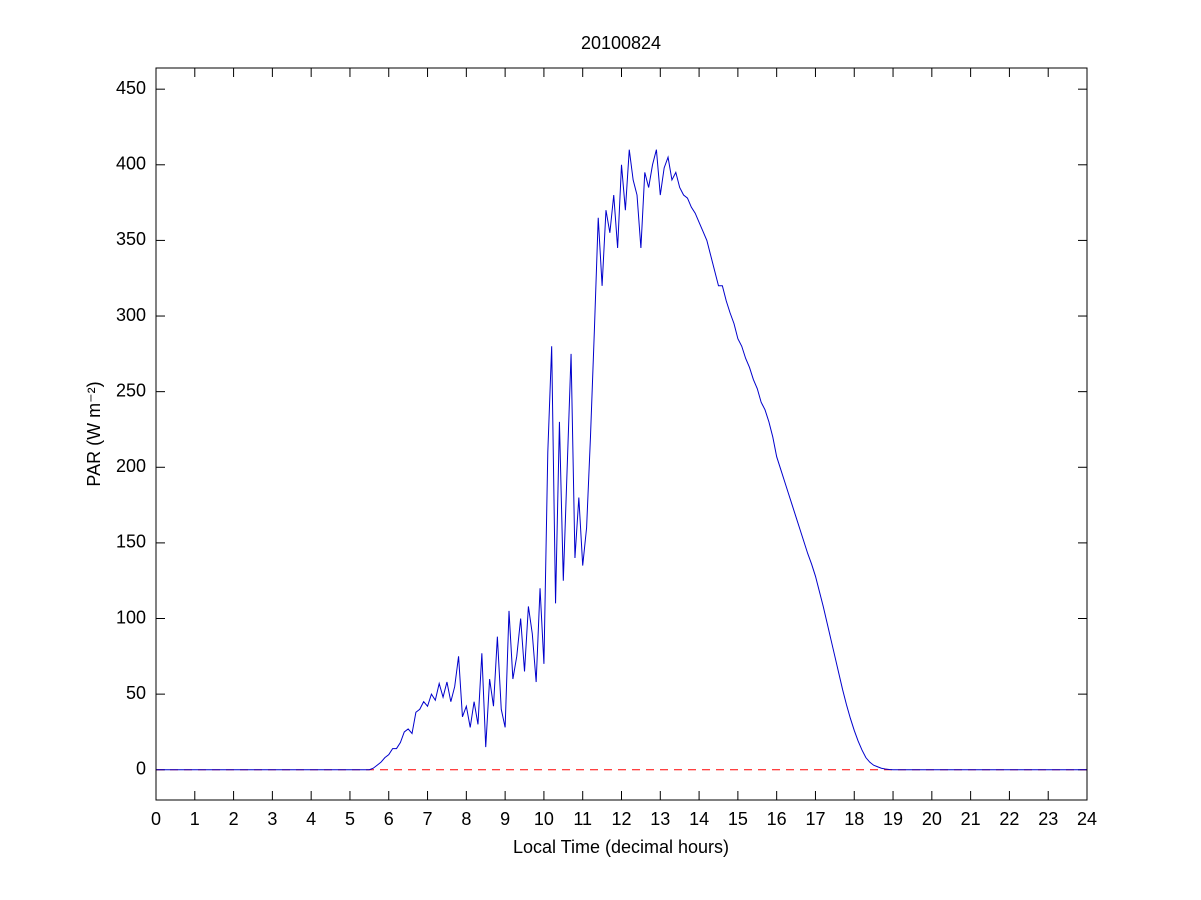 This screenshot has height=900, width=1201. Describe the element at coordinates (621, 847) in the screenshot. I see `x-axis-label: Local Time (decimal hours)` at that location.